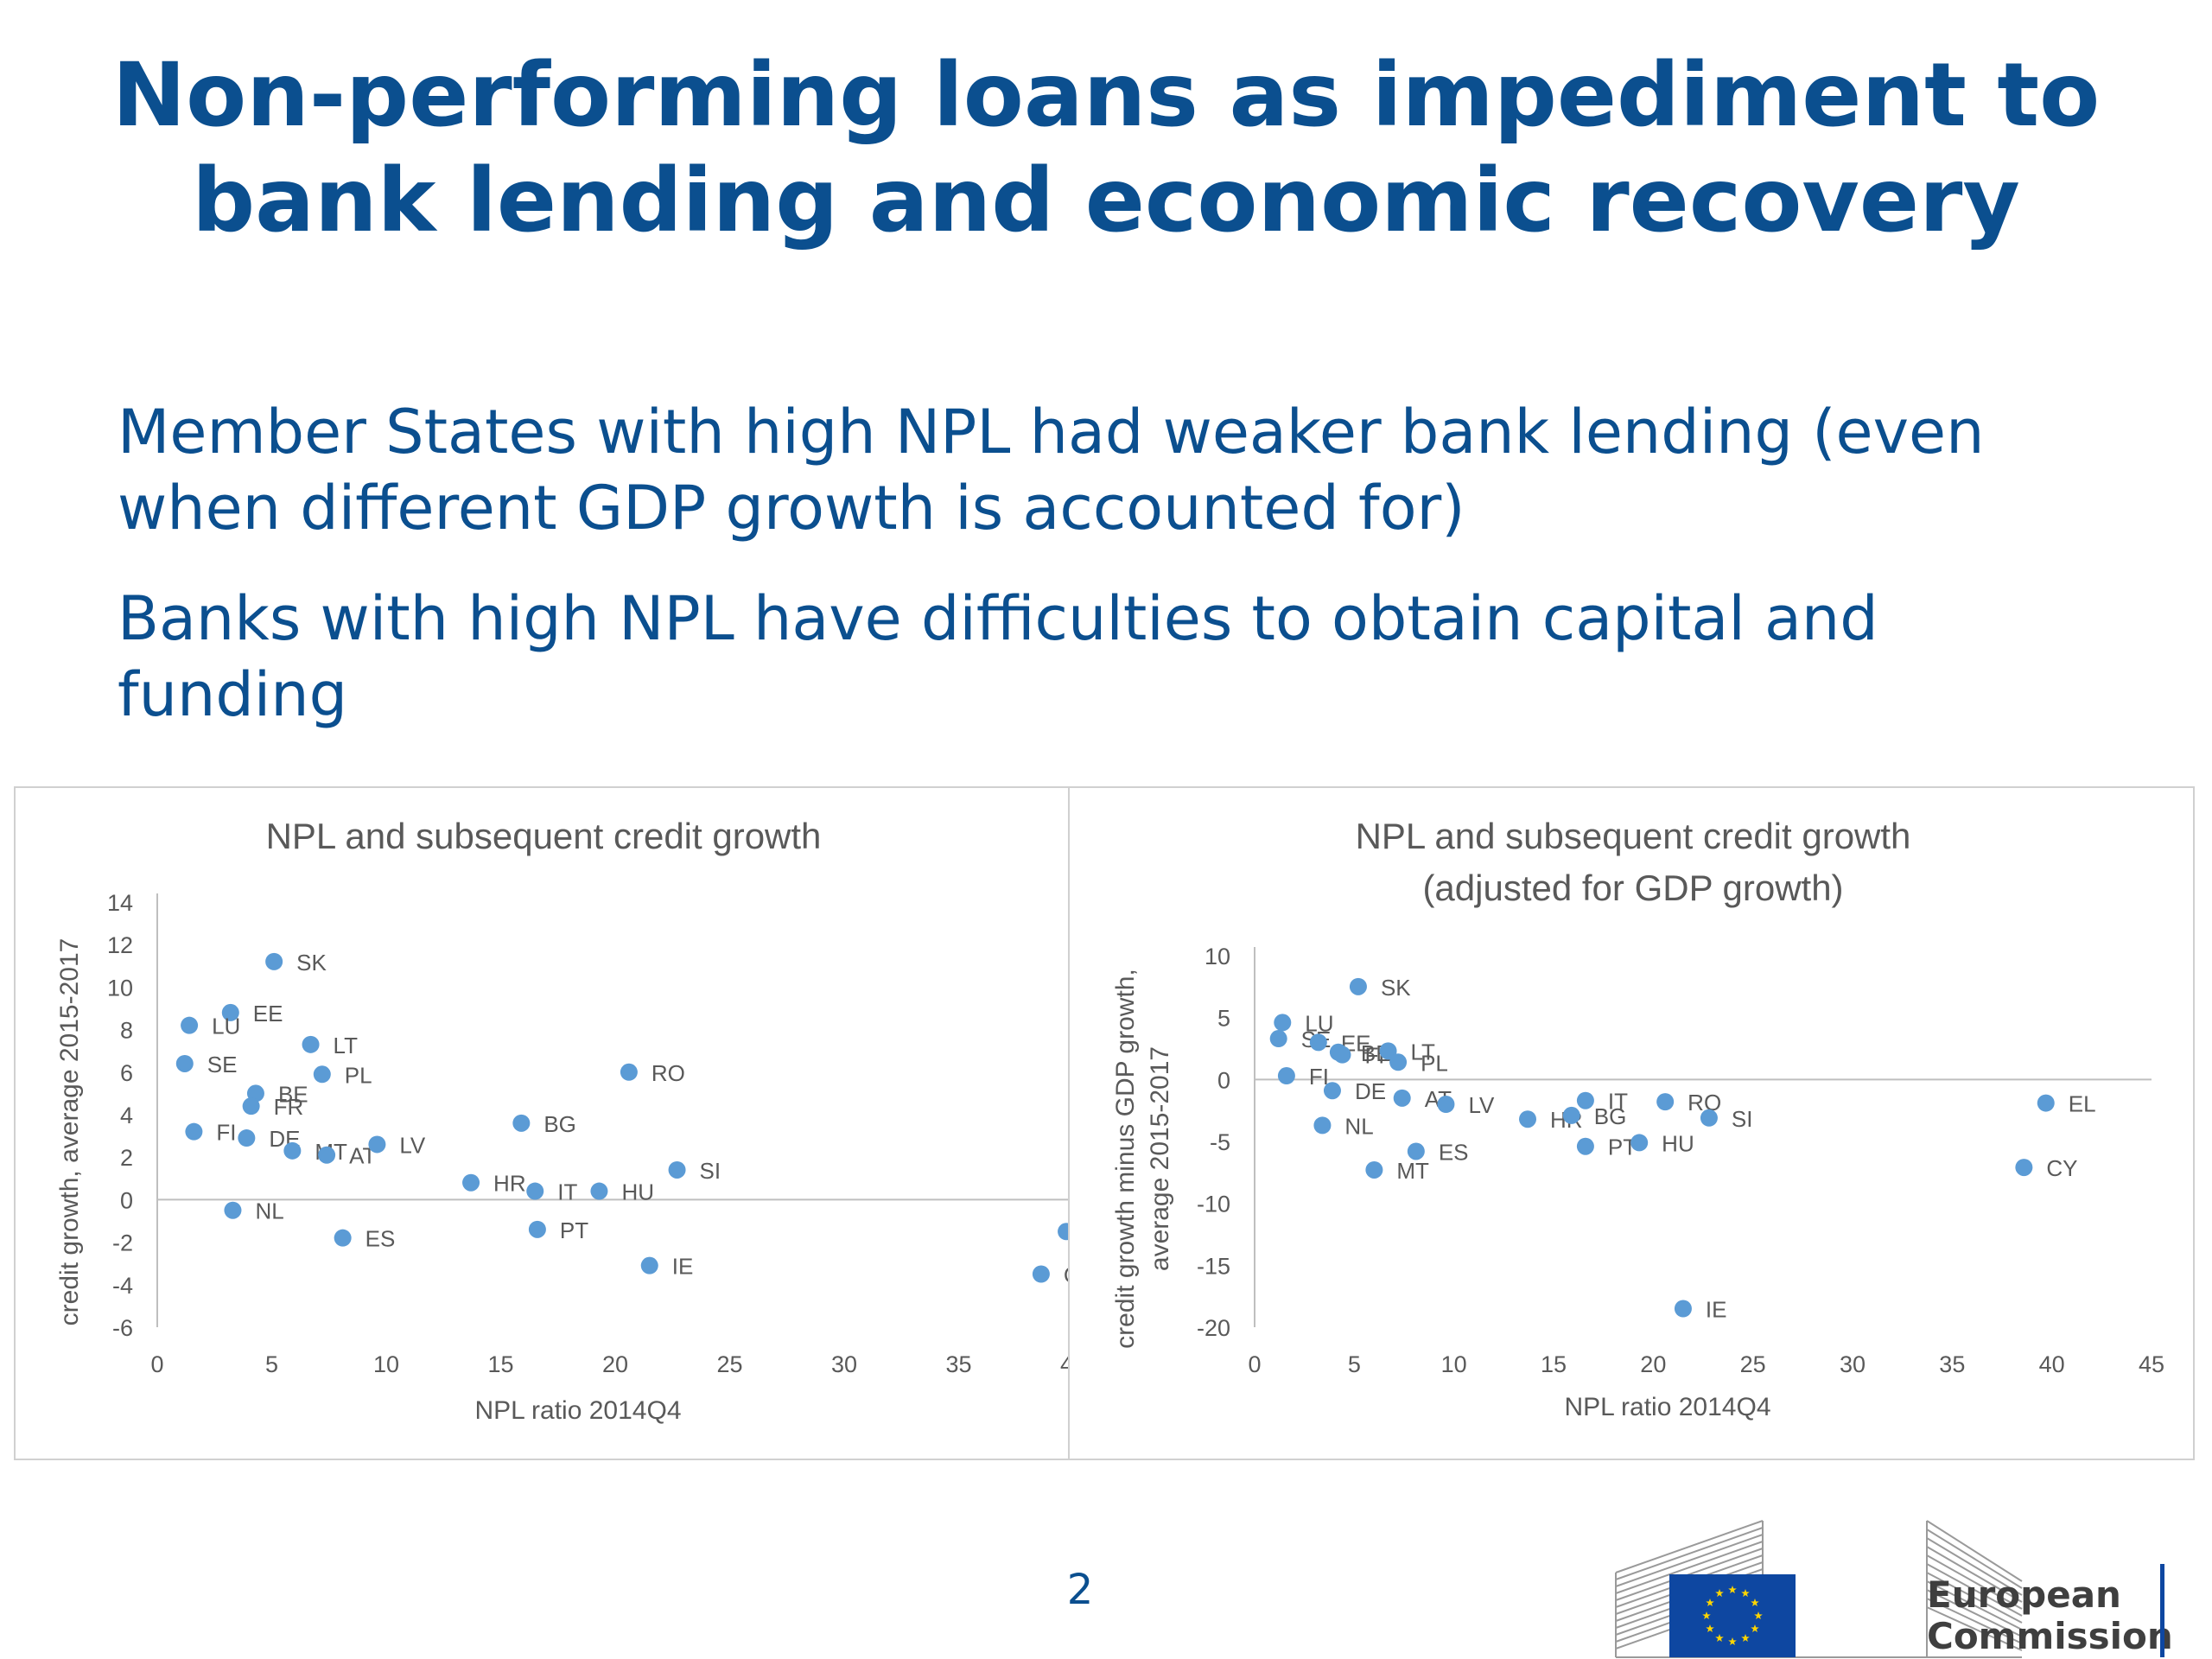 This screenshot has height=1659, width=2212. Describe the element at coordinates (1732, 1615) in the screenshot. I see `eu-stars-icon` at that location.